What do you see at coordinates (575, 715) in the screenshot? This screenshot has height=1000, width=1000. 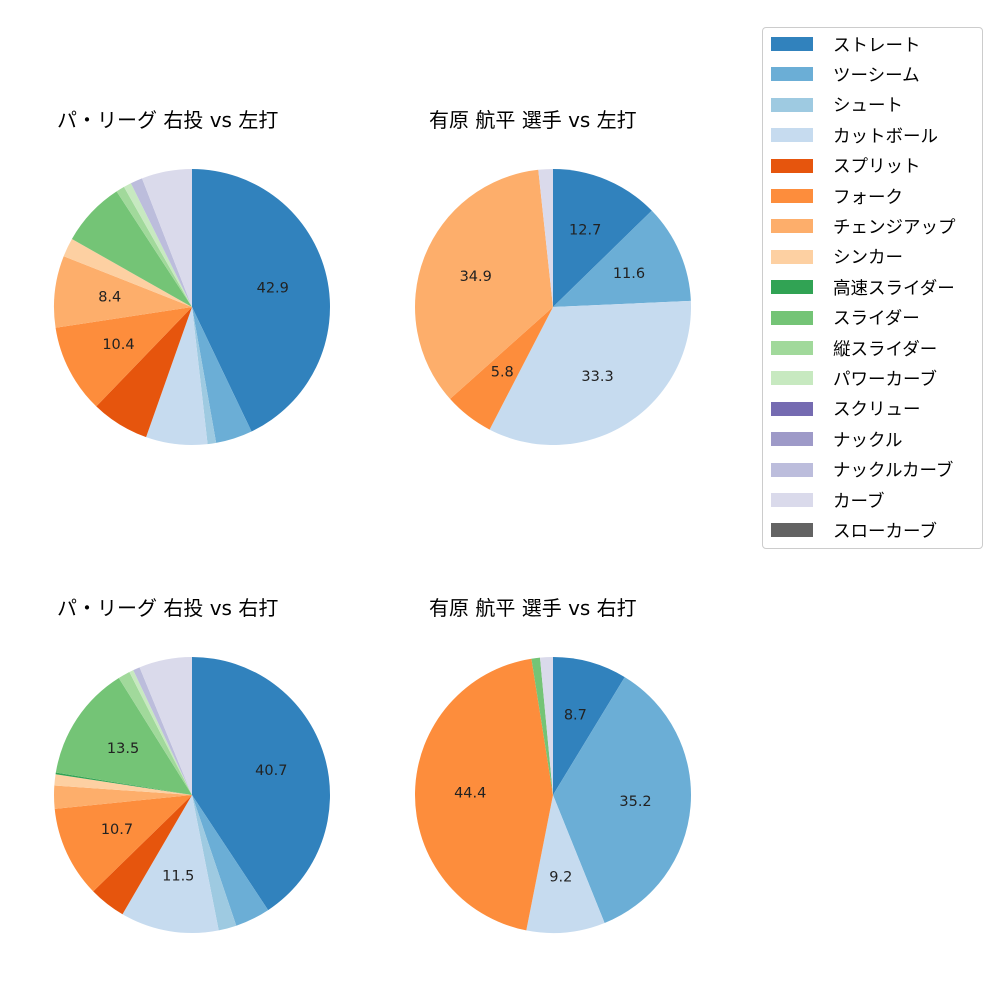 I see `slice-percent-label: 8.7` at bounding box center [575, 715].